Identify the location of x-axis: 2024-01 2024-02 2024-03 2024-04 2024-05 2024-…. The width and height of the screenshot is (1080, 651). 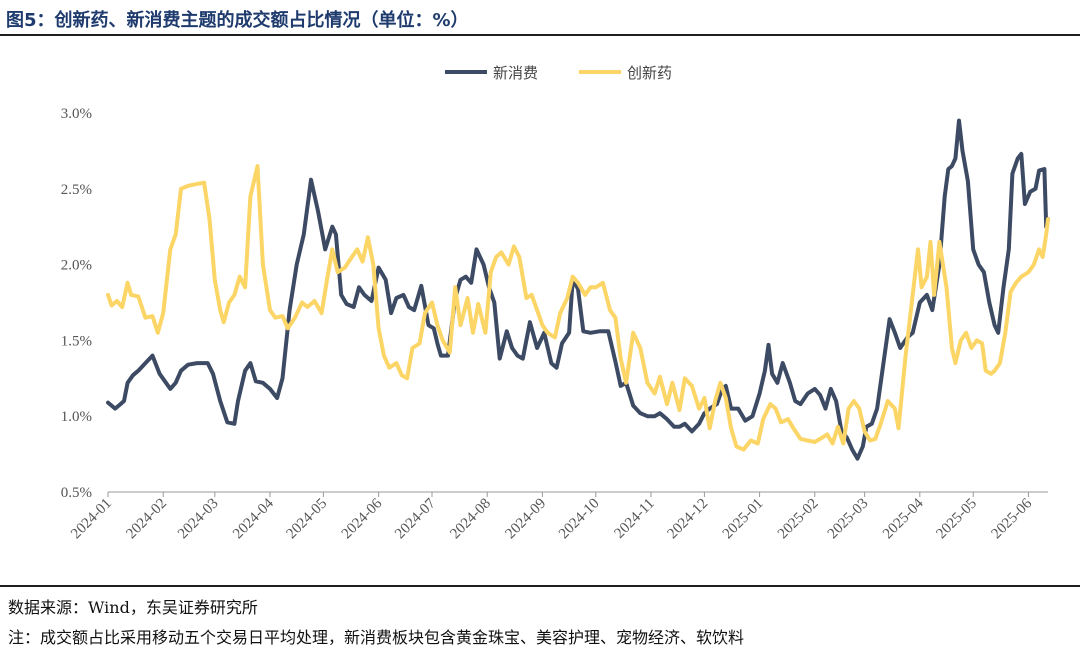
(558, 517).